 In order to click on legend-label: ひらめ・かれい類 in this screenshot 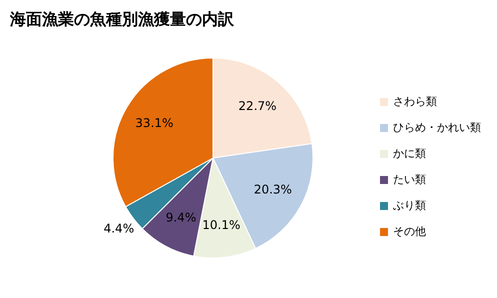, I will do `click(437, 127)`.